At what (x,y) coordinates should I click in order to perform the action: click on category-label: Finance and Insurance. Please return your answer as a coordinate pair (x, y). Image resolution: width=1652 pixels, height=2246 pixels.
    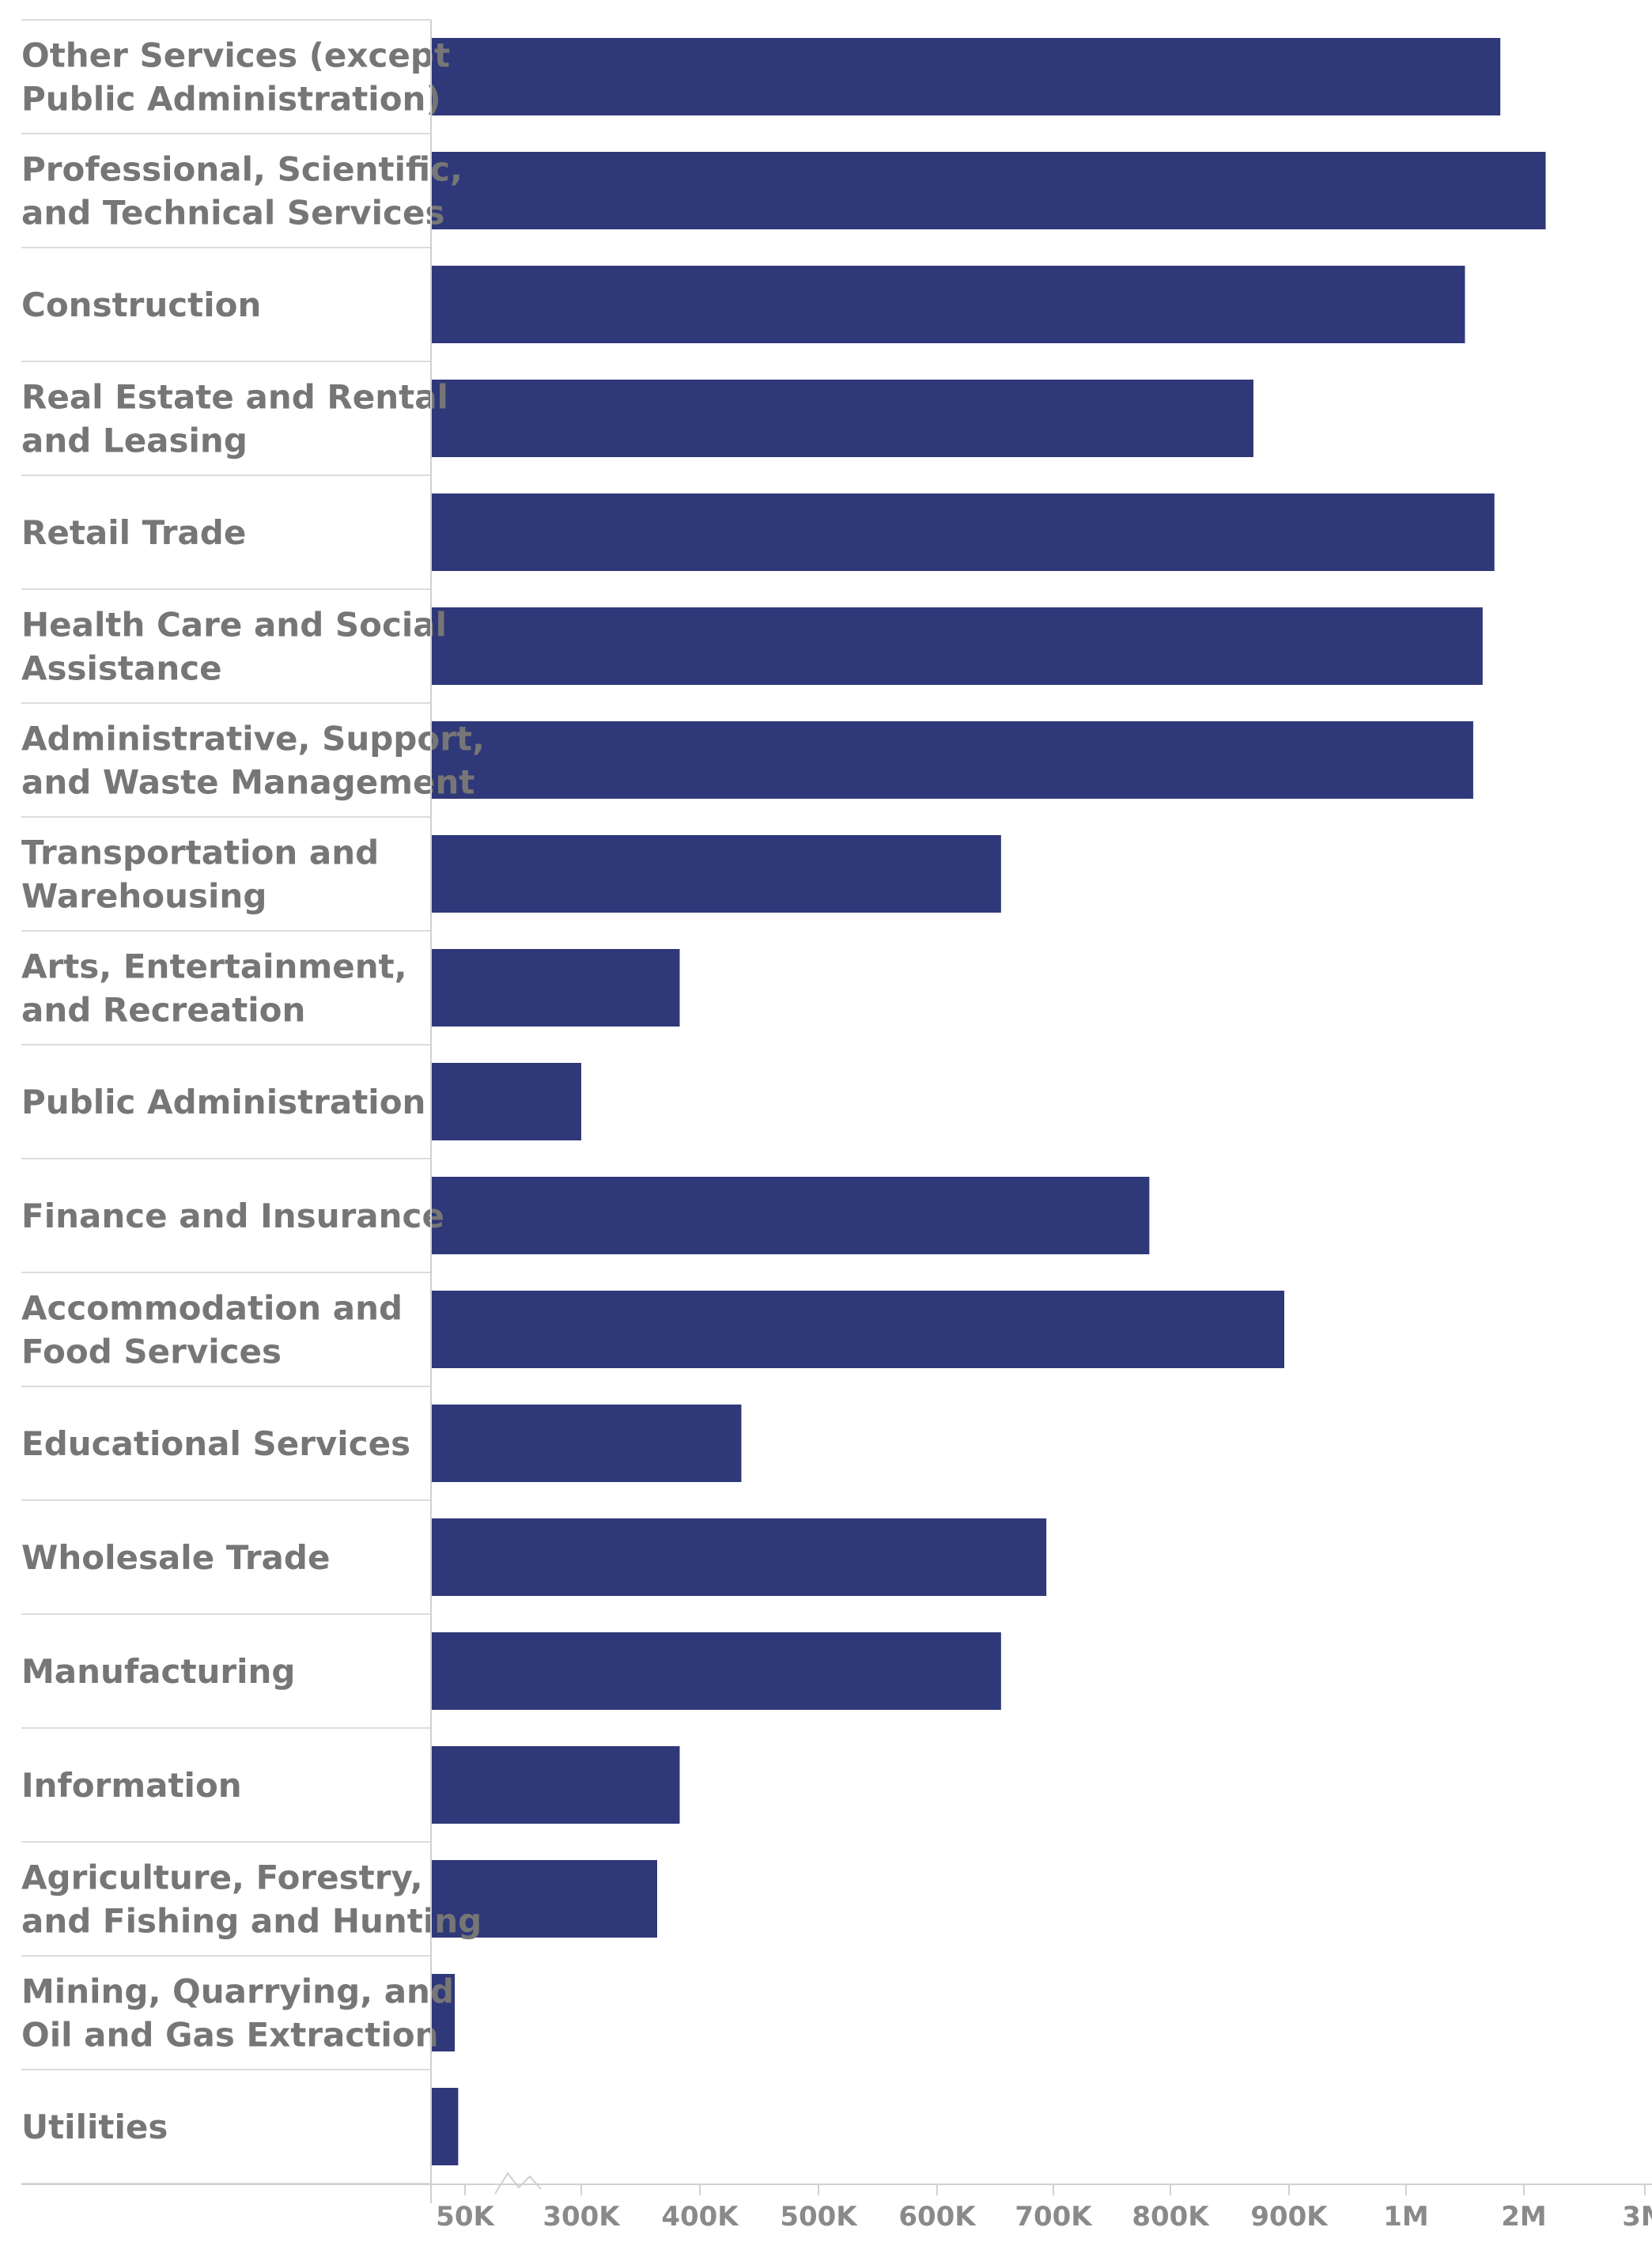
    Looking at the image, I should click on (232, 1216).